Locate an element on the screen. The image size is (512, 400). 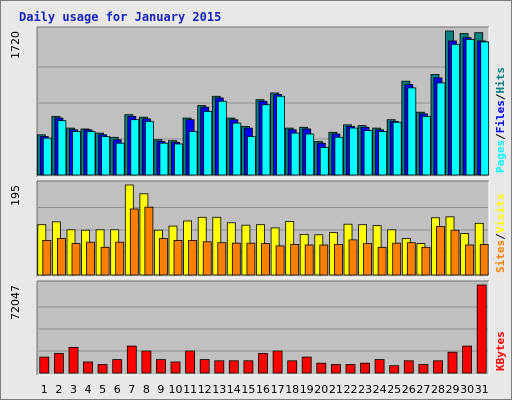
x-tick-day-10: 10 is located at coordinates (176, 389).